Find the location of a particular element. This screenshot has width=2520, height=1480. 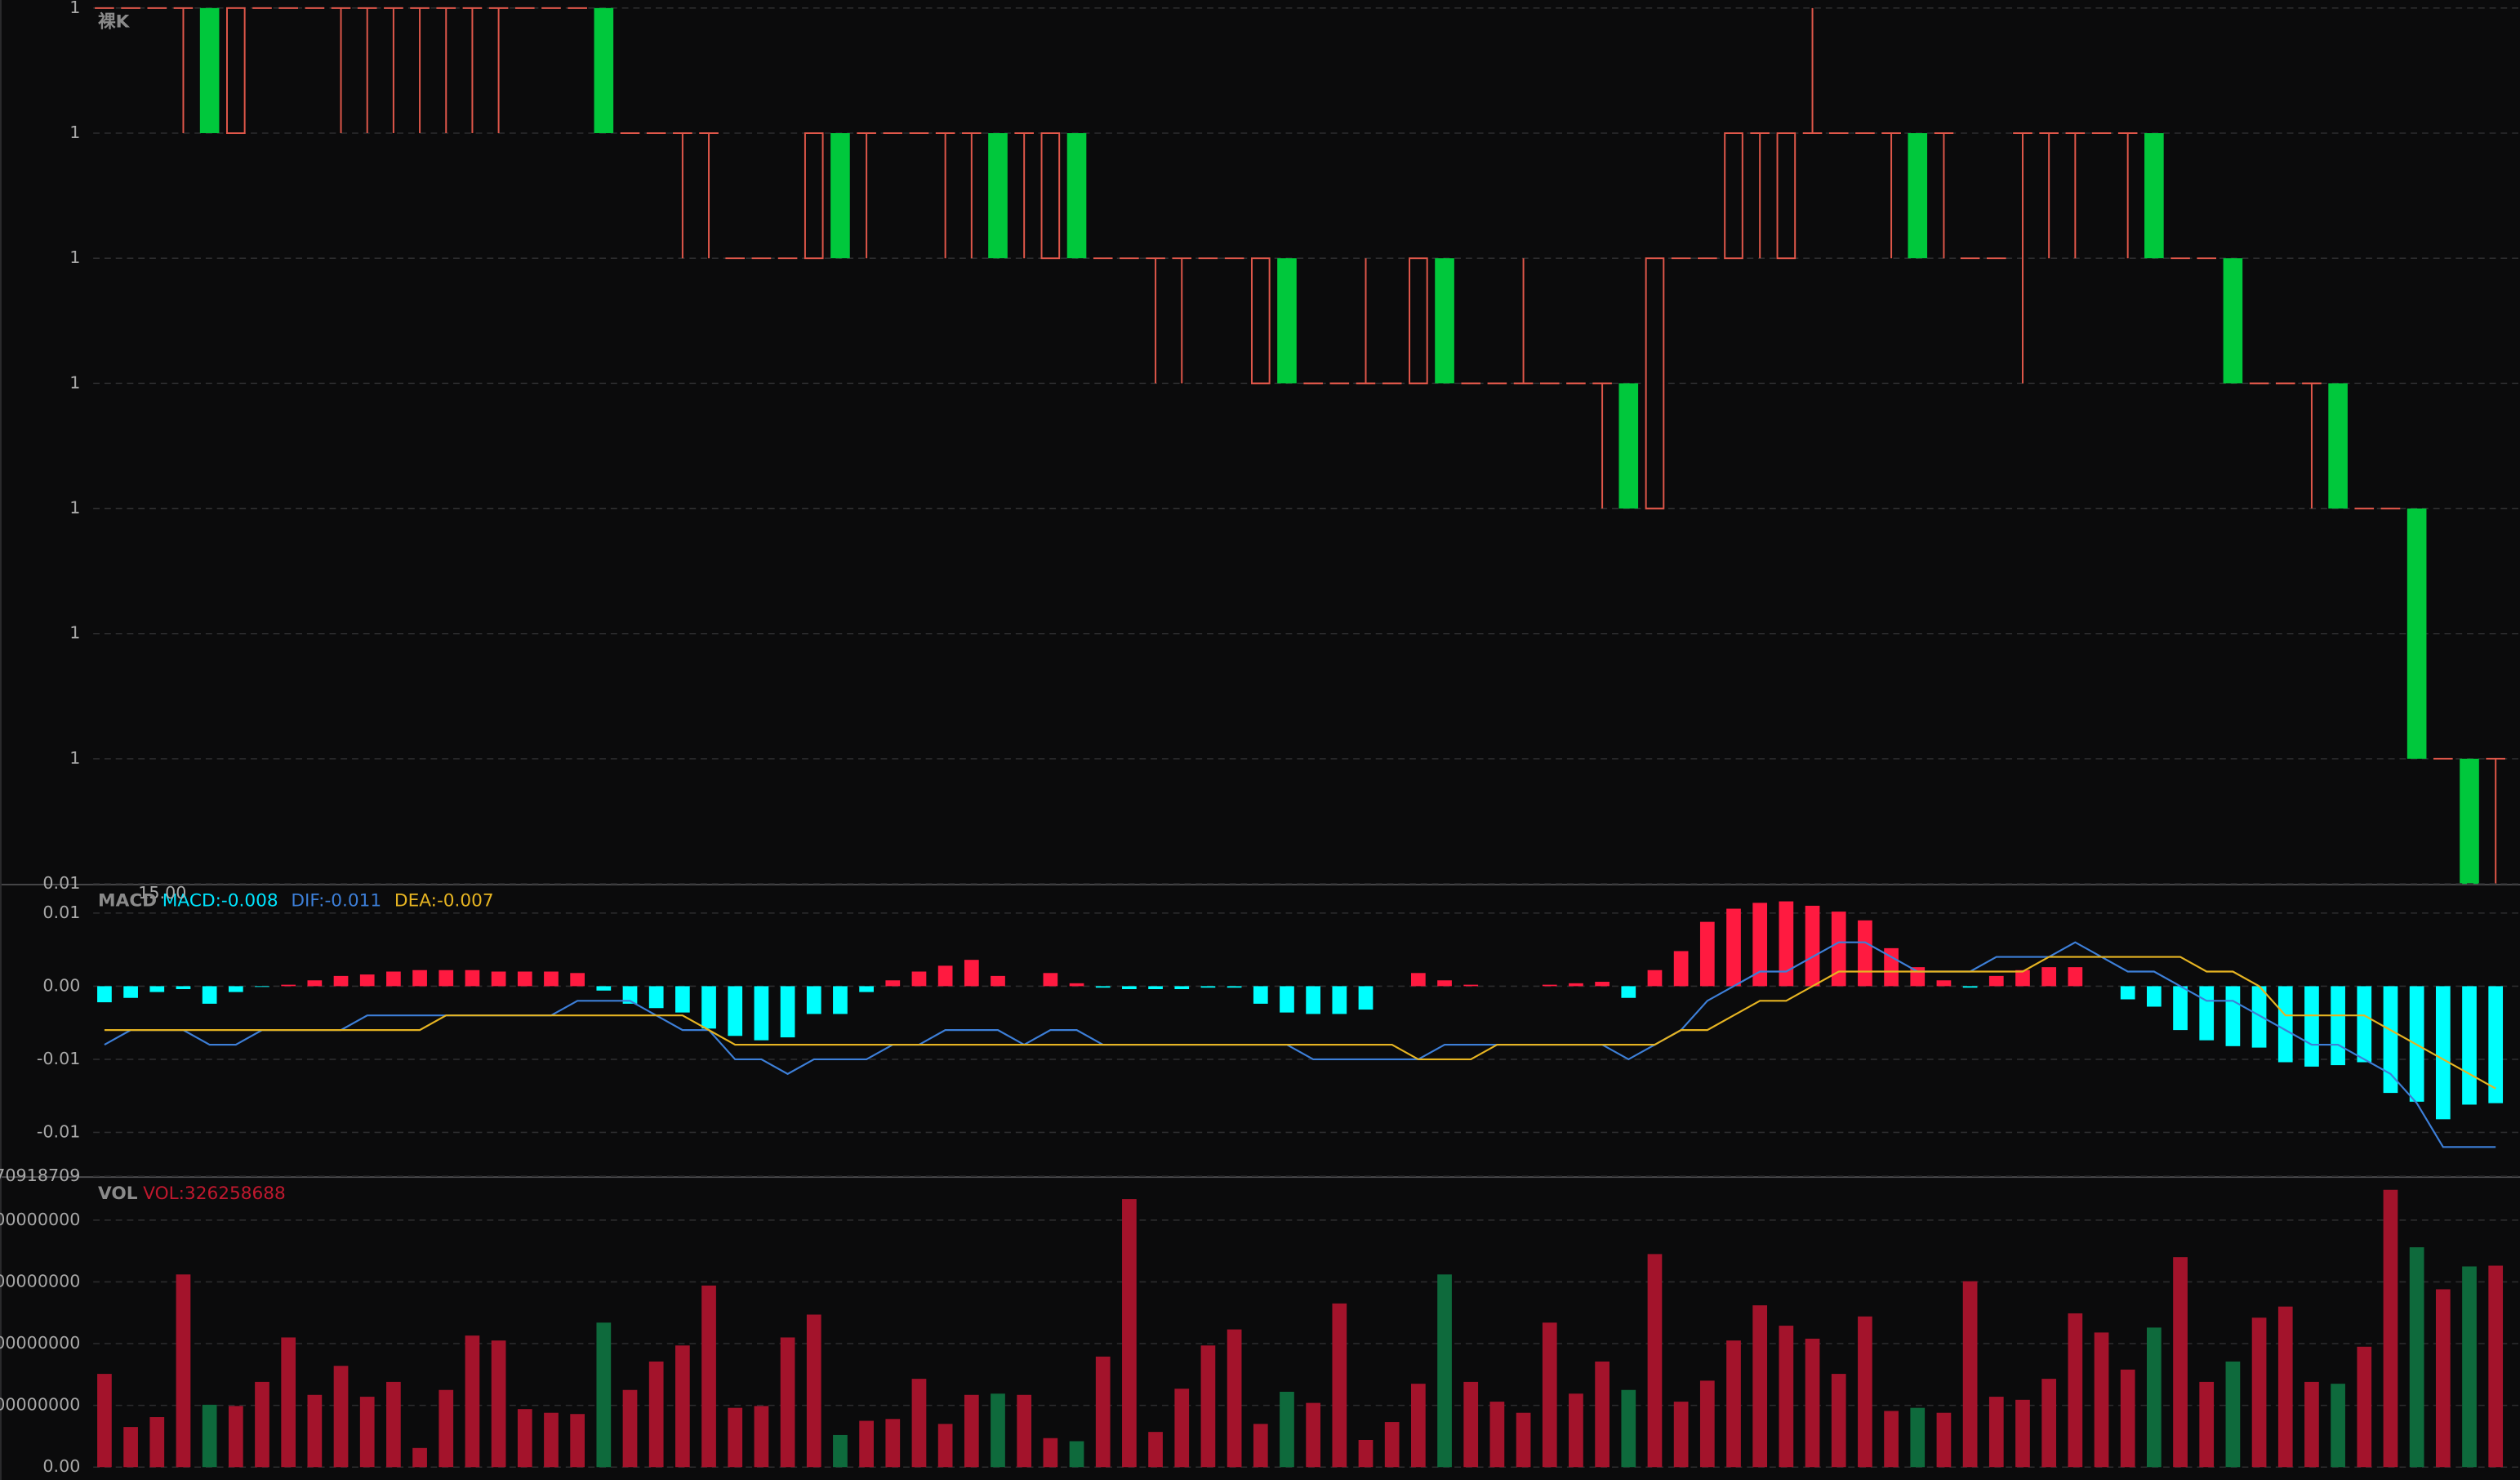

y-tick-label: 400000000 is located at coordinates (40, 1219).